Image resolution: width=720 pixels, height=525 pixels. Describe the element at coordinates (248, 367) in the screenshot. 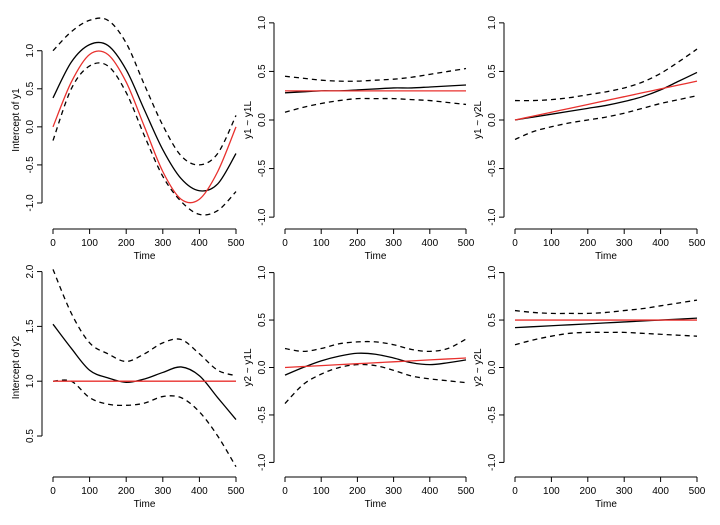

I see `y-axis-label: y2 ~ y1L` at that location.